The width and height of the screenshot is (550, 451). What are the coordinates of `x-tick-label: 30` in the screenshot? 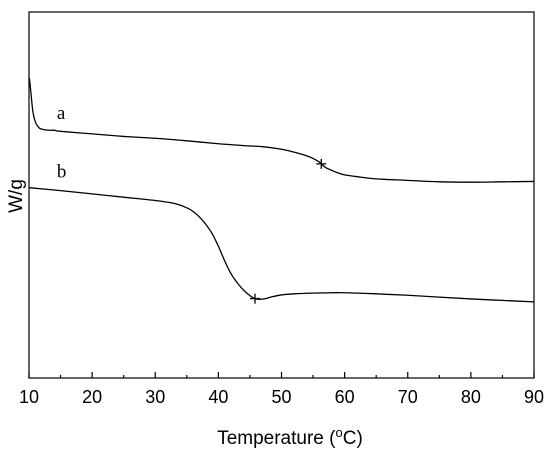 It's located at (155, 397).